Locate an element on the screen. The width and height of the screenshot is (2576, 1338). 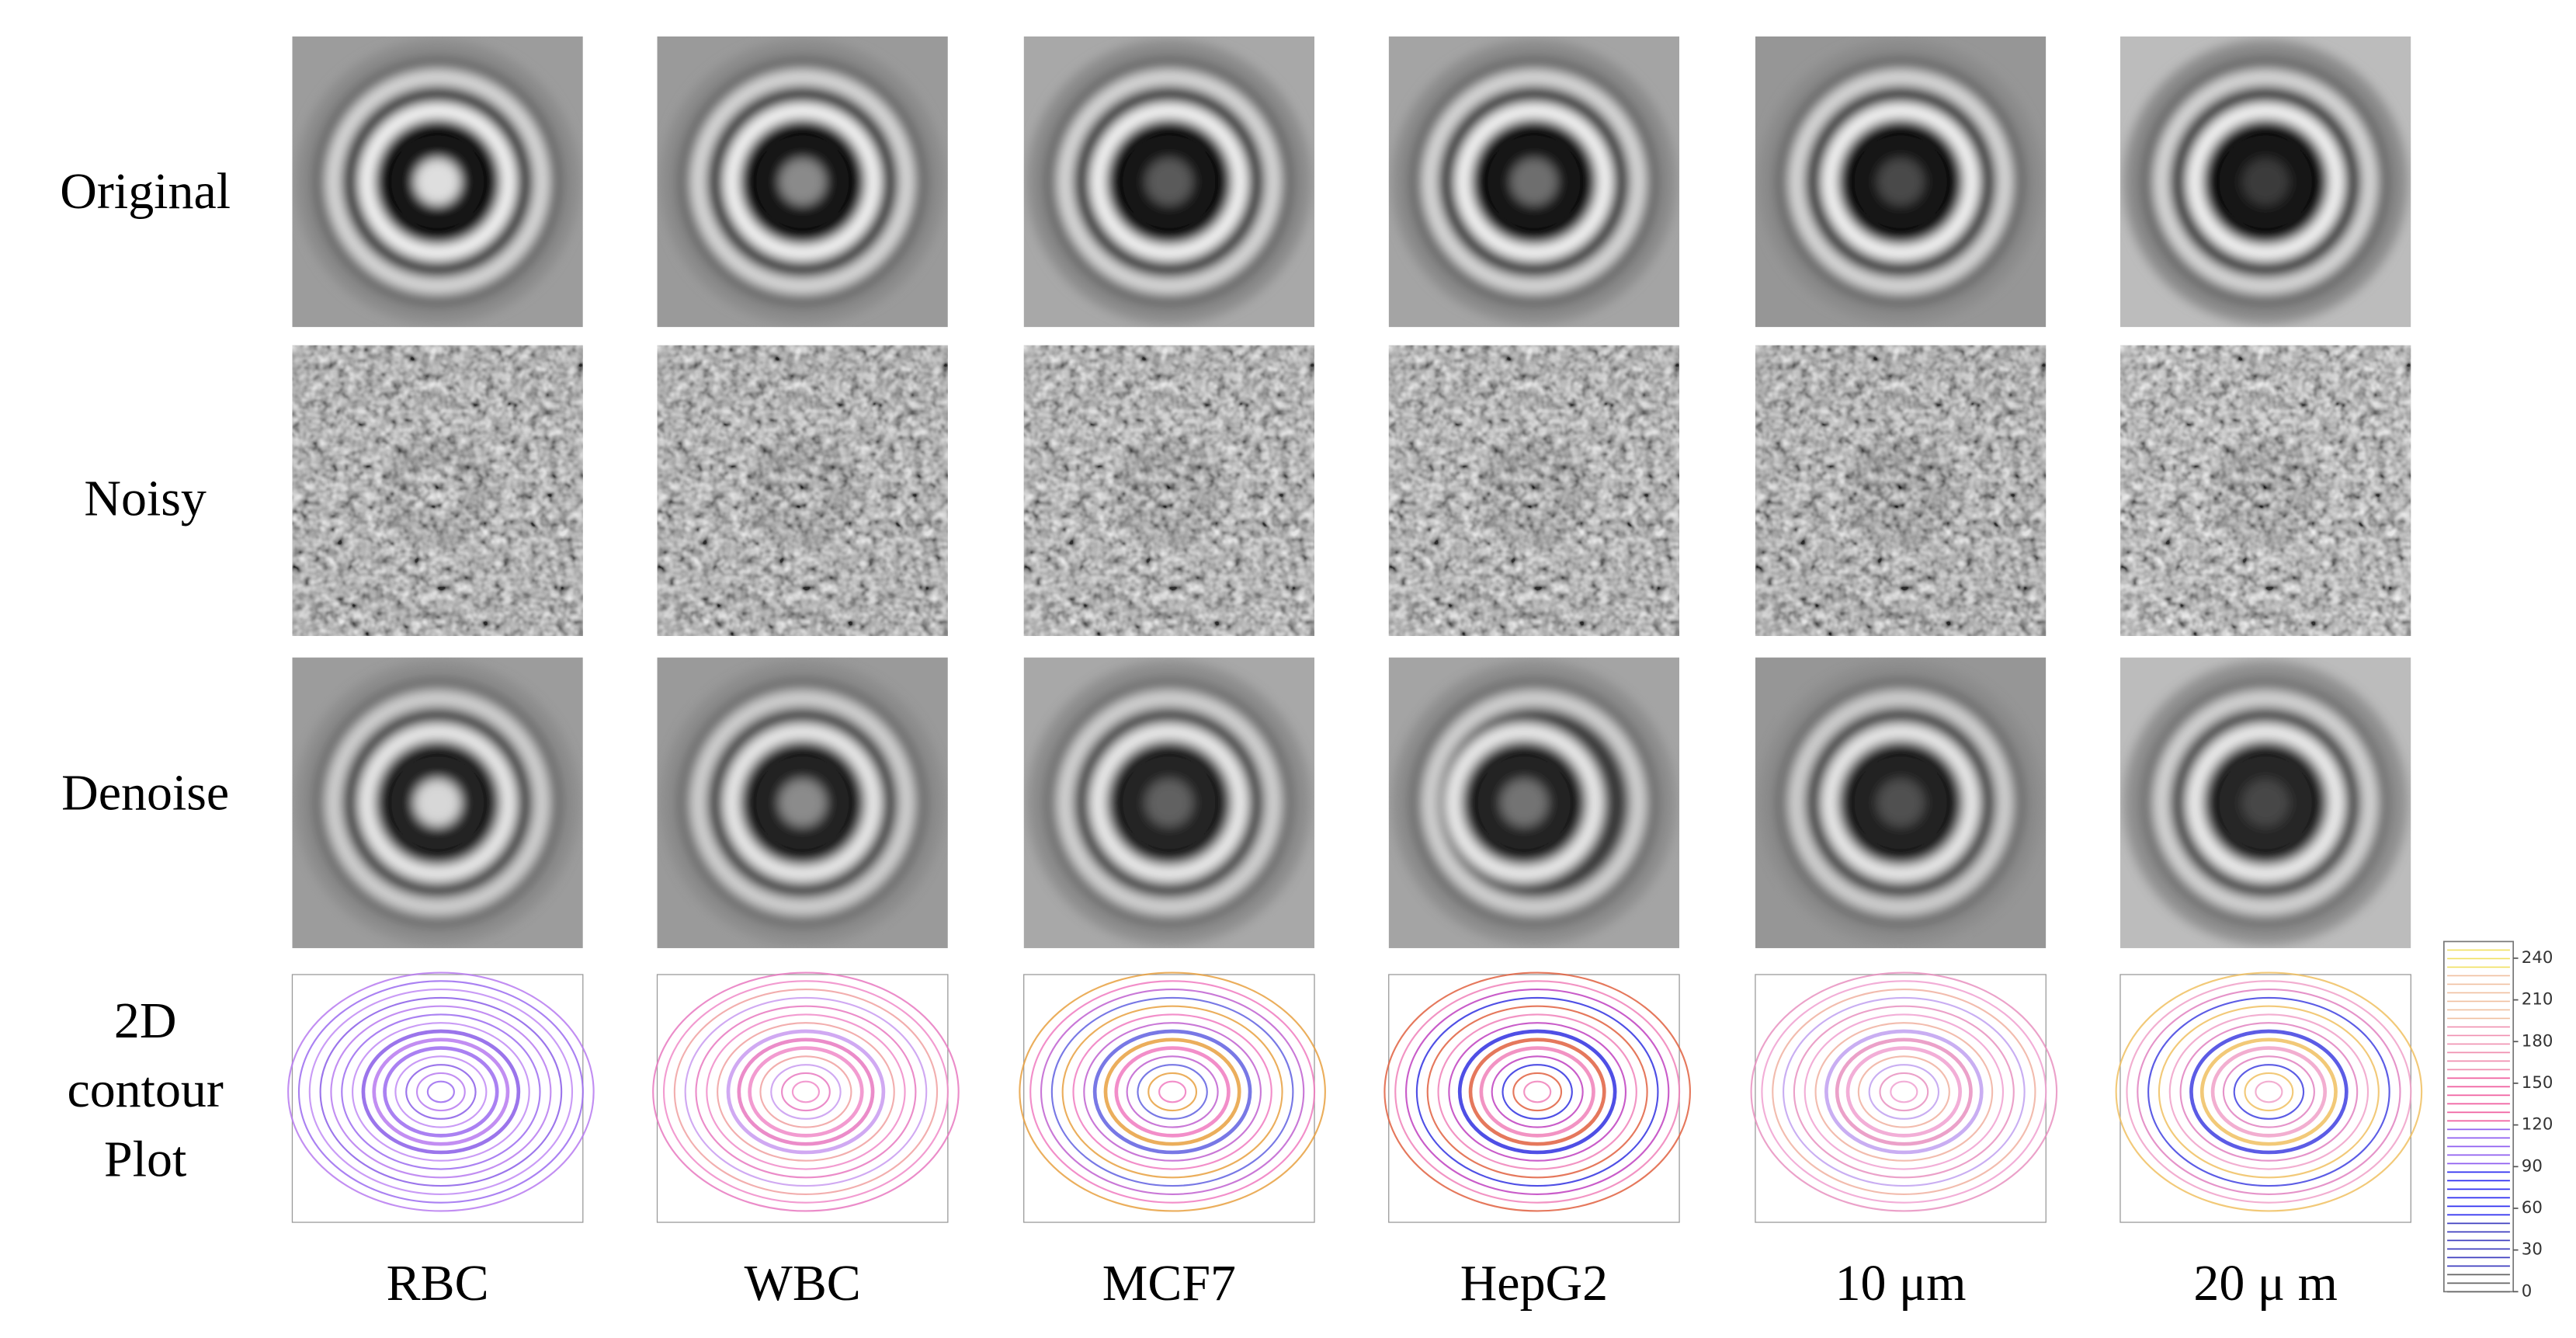
colorbar-tick-label: 180 is located at coordinates (2537, 1041).